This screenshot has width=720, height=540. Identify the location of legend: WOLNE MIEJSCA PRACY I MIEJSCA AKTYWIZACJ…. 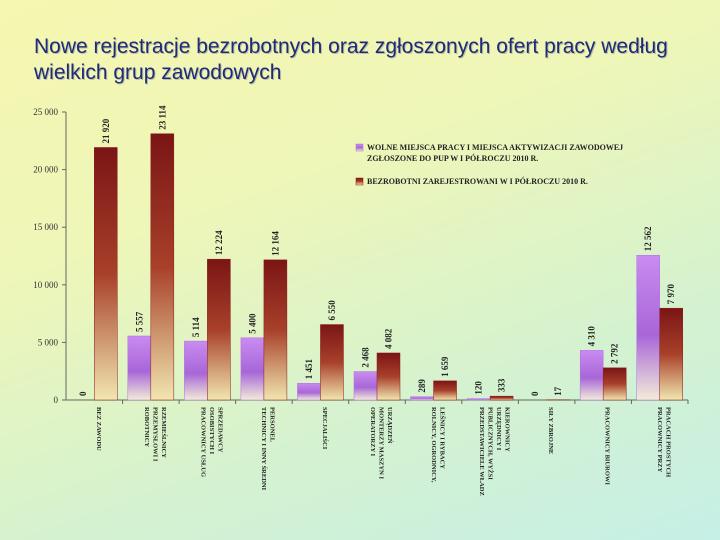
(489, 164).